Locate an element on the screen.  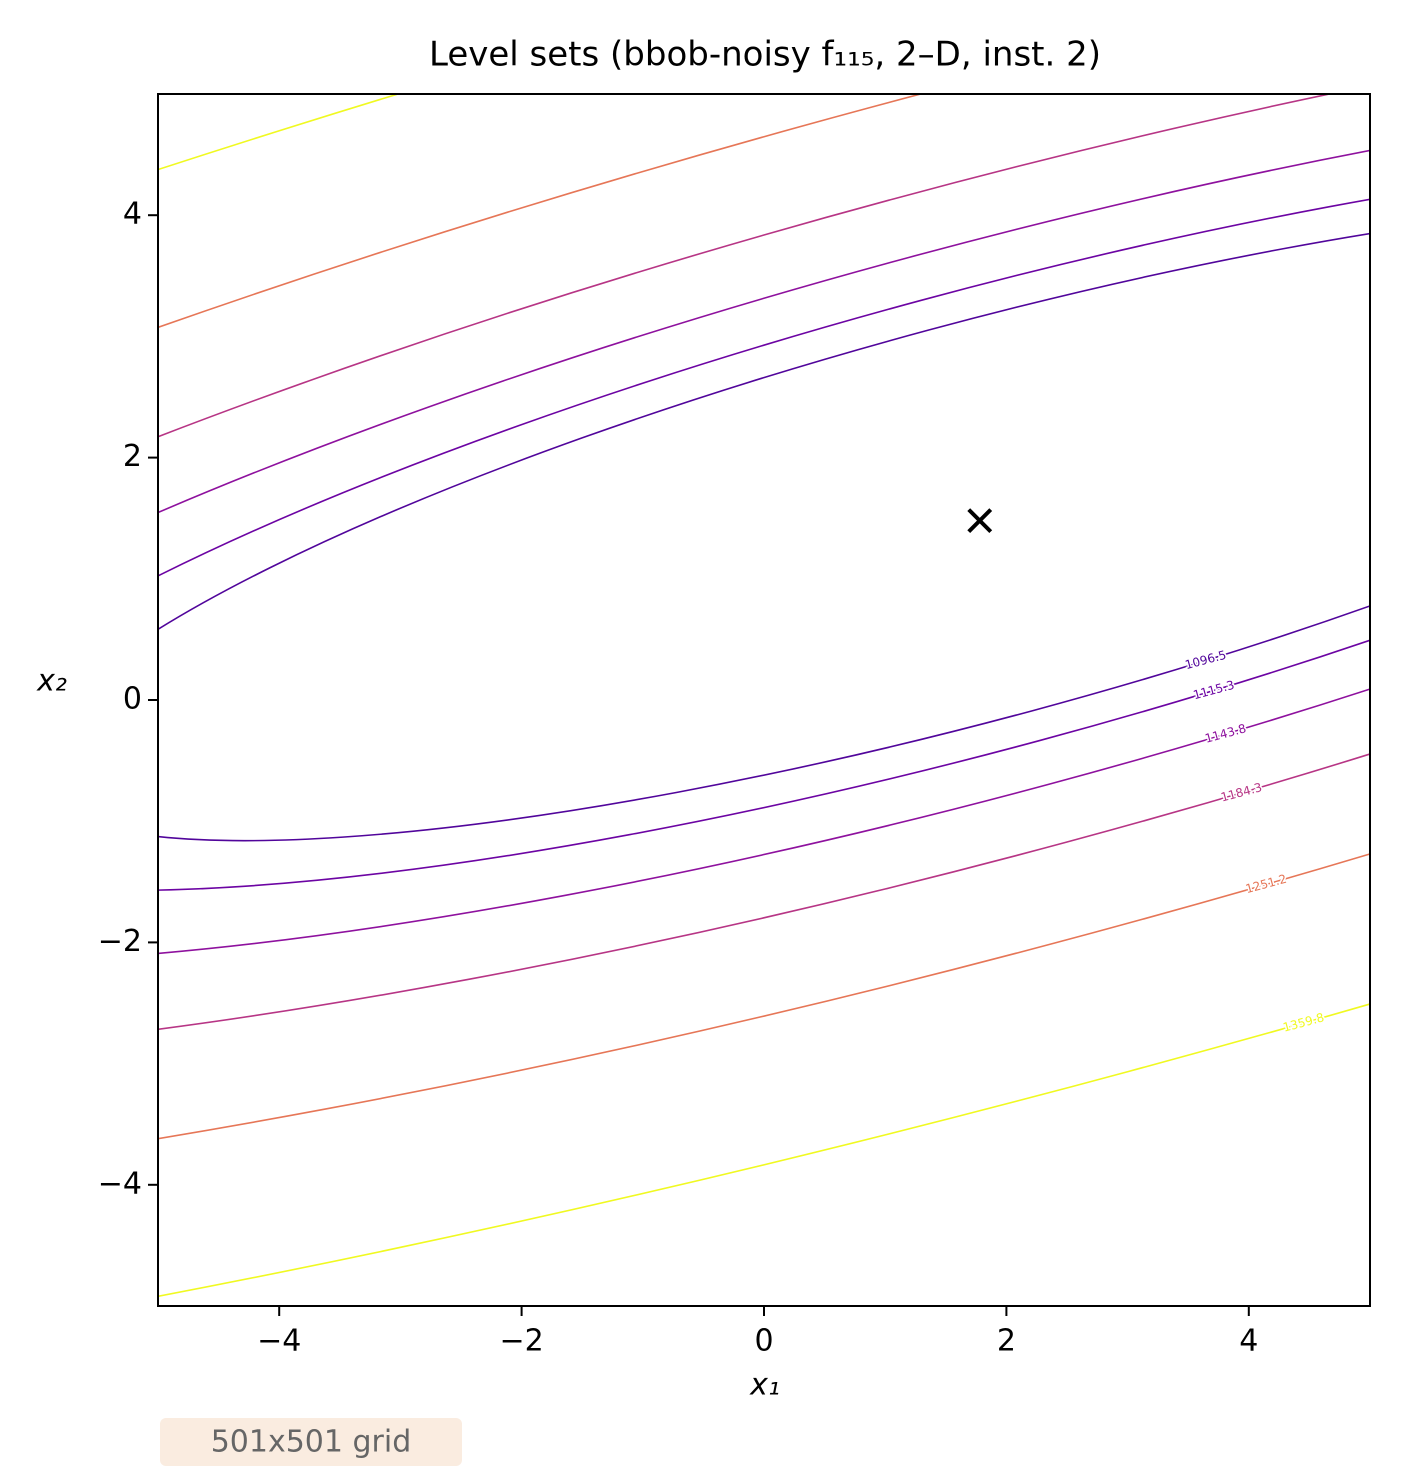
contour-label: 1184.3 is located at coordinates (1241, 792).